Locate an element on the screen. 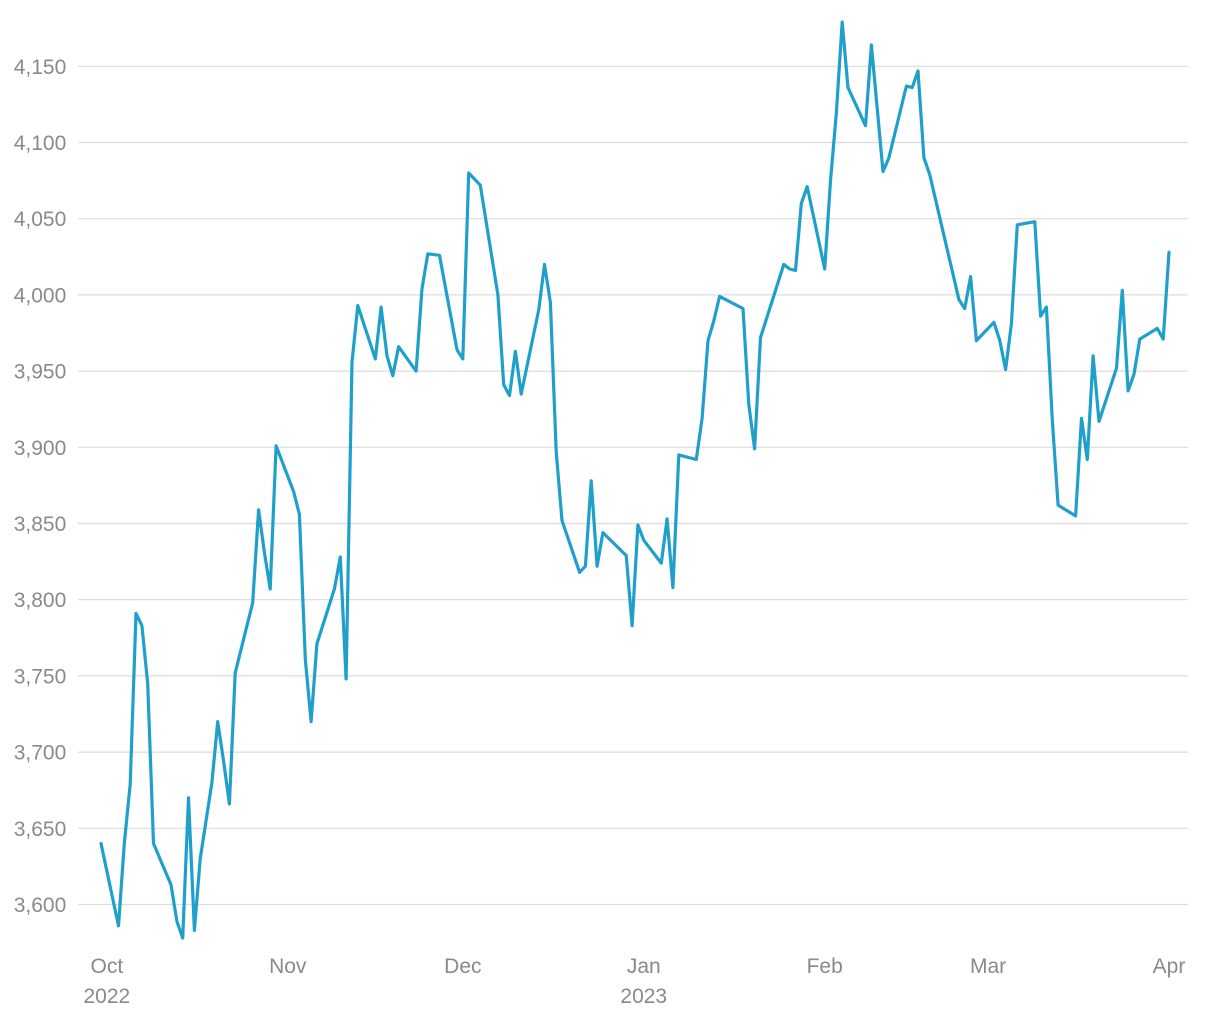  y-tick-label: 4,050 is located at coordinates (40, 219).